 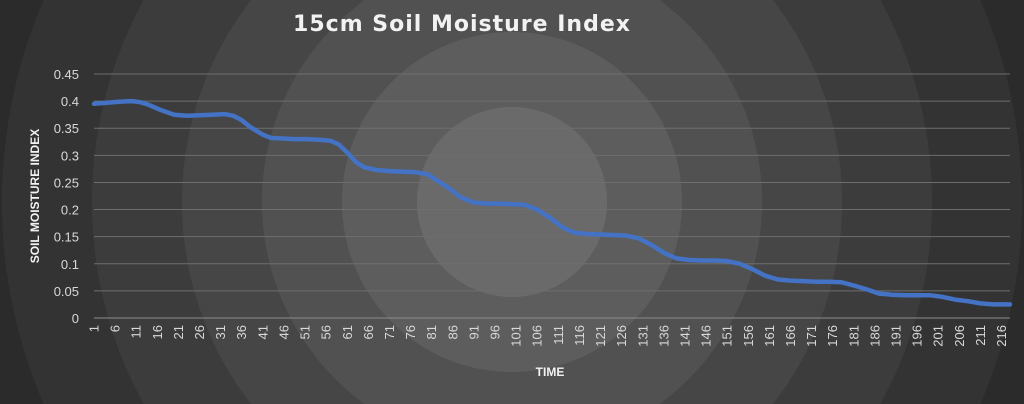 I want to click on x-tick-label: 166, so click(x=790, y=336).